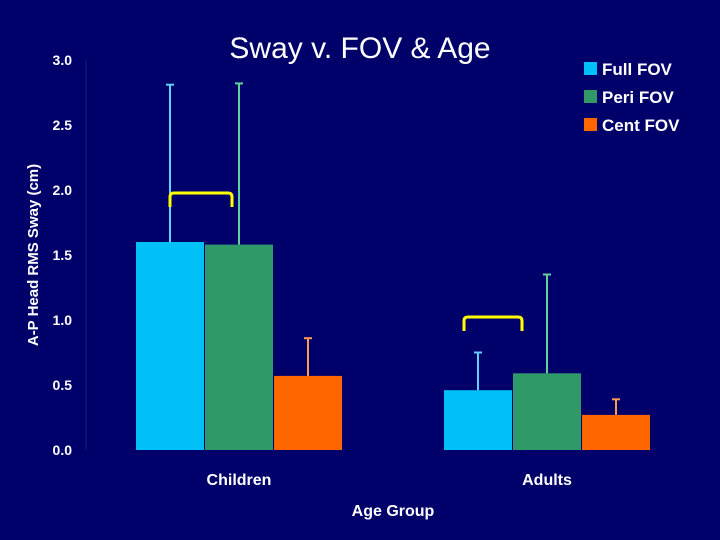  I want to click on y-tick-label: 2.5, so click(63, 125).